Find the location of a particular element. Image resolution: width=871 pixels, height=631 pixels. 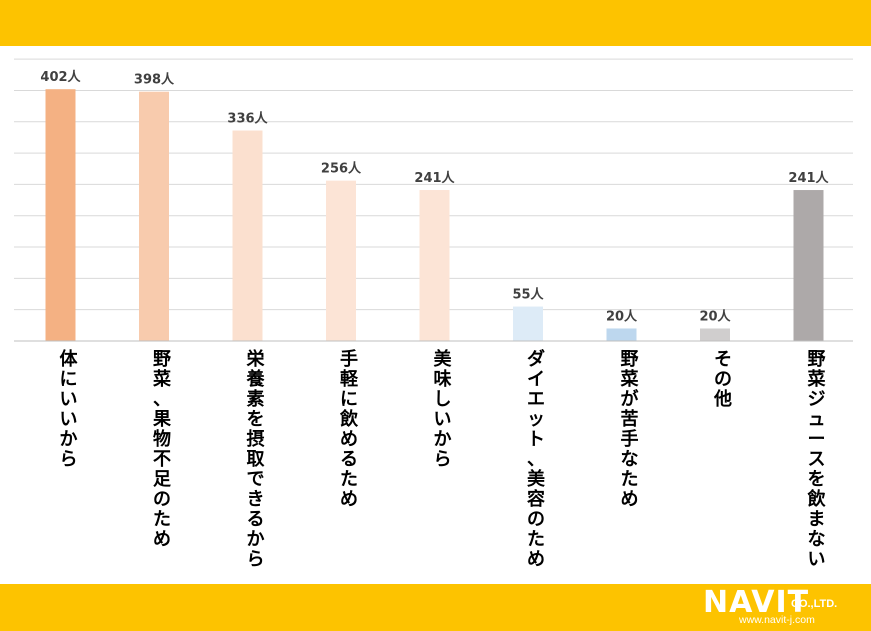

logo-url: www.navit-j.com is located at coordinates (777, 620).